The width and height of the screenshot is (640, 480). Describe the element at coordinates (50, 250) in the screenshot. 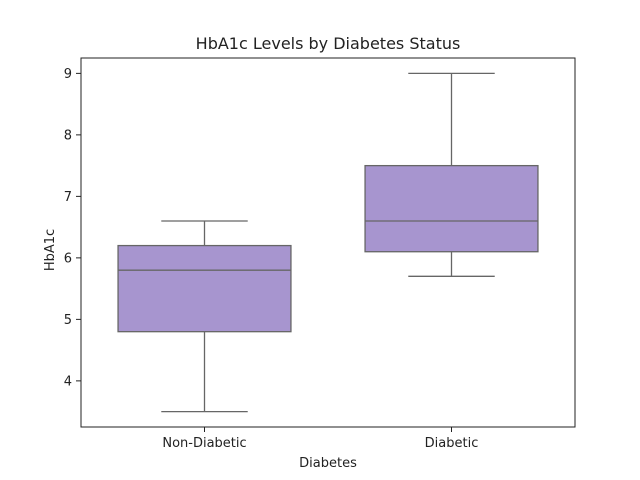

I see `y-axis-label: HbA1c` at that location.